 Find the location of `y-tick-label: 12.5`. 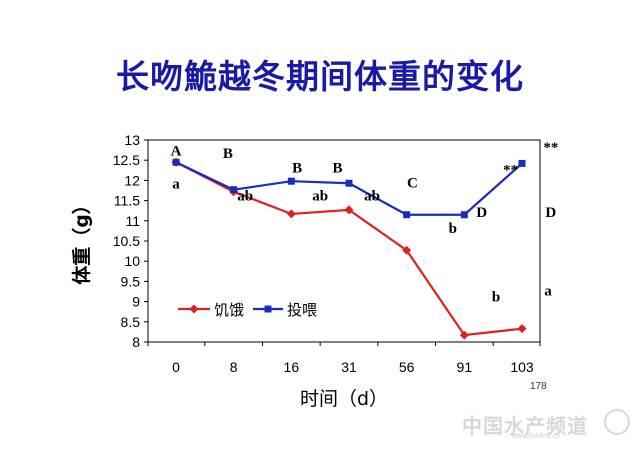

y-tick-label: 12.5 is located at coordinates (126, 160).